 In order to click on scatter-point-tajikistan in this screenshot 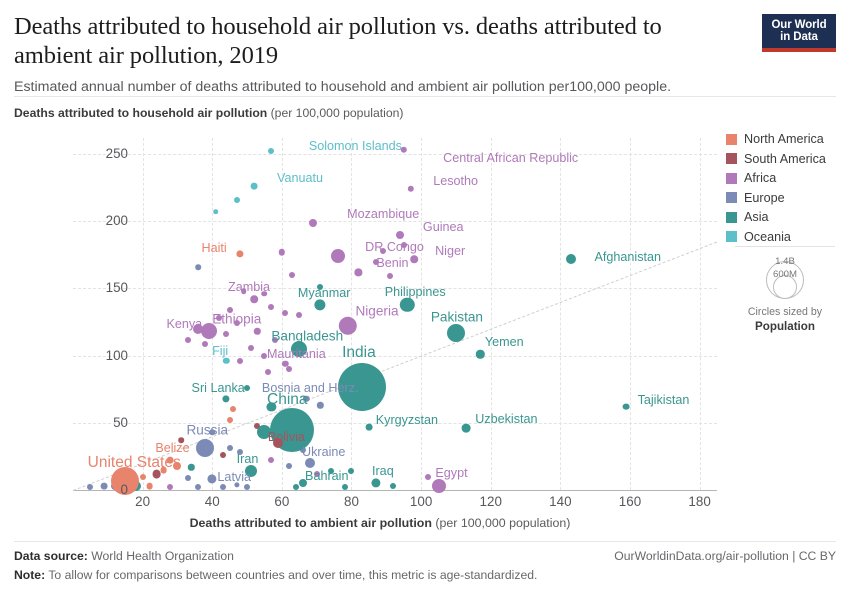, I will do `click(626, 407)`.